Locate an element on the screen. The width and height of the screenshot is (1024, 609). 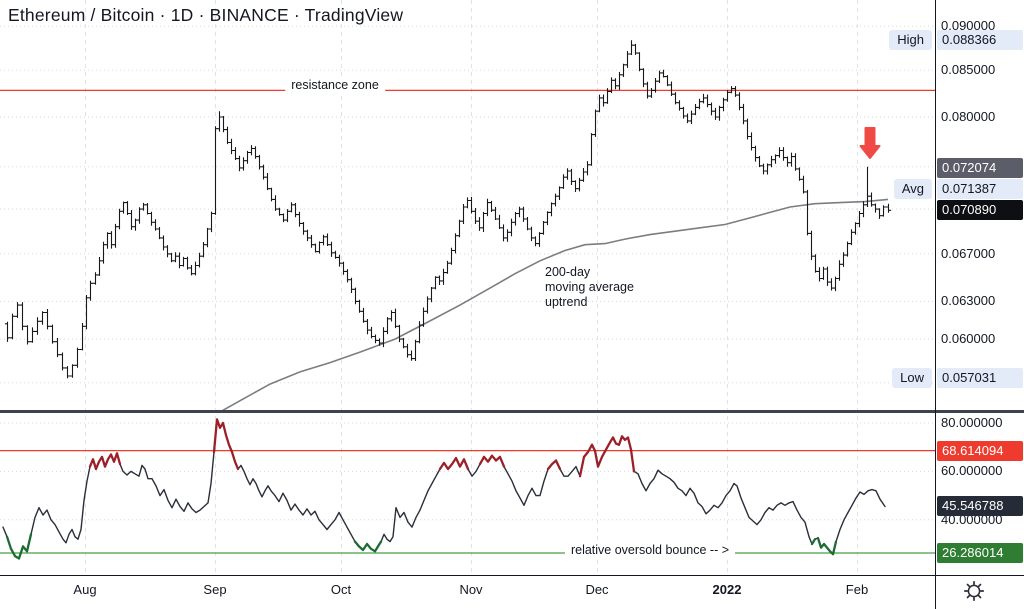
rsi-tick-label: 60.000000 is located at coordinates (972, 471).